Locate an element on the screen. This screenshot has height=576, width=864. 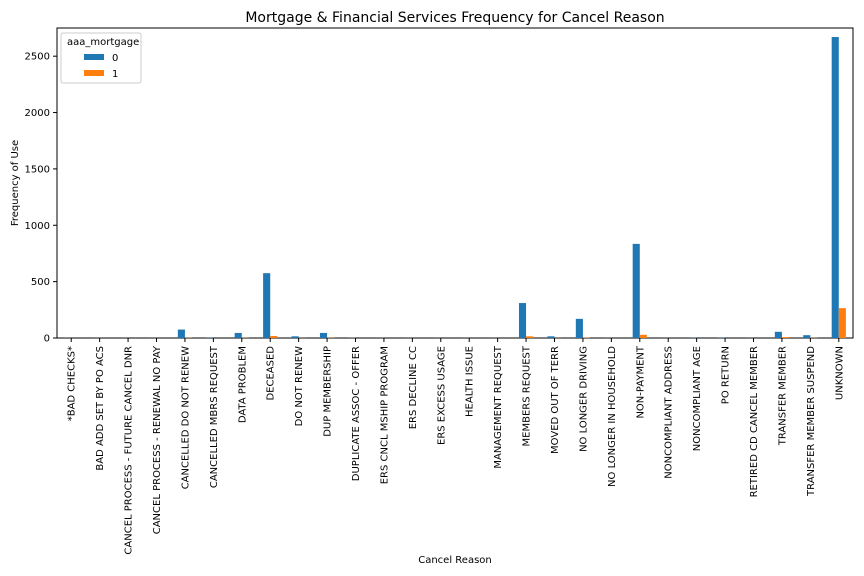
y-tick-label-0: 0 is located at coordinates (47, 339).